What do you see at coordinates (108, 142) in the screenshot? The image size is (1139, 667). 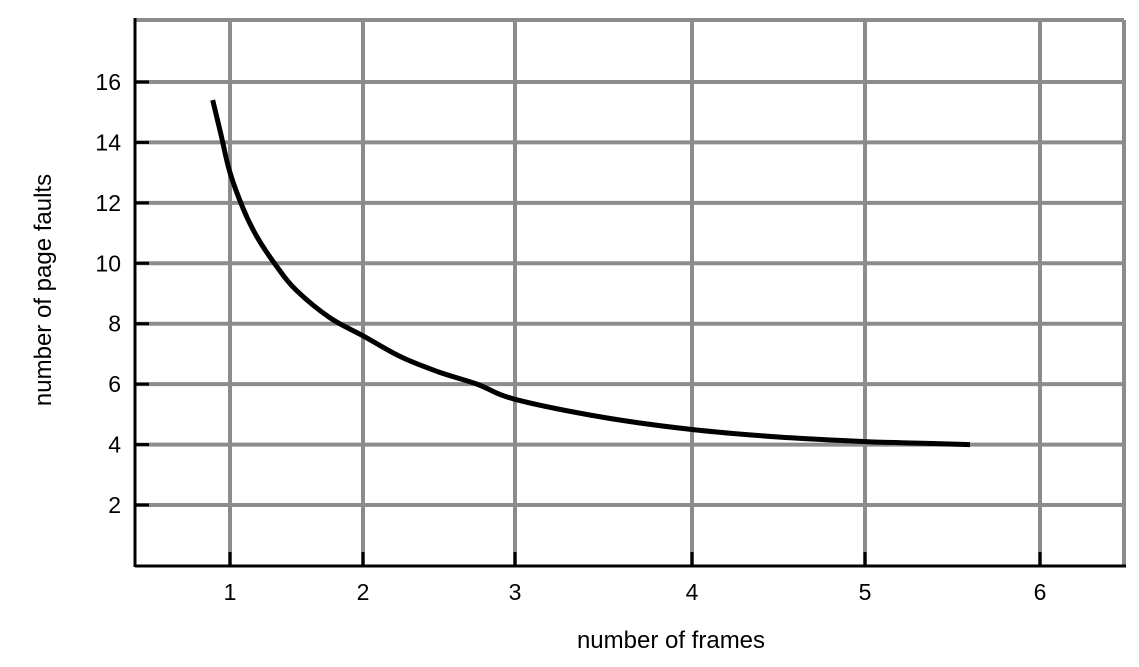 I see `y-tick-label-14: 14` at bounding box center [108, 142].